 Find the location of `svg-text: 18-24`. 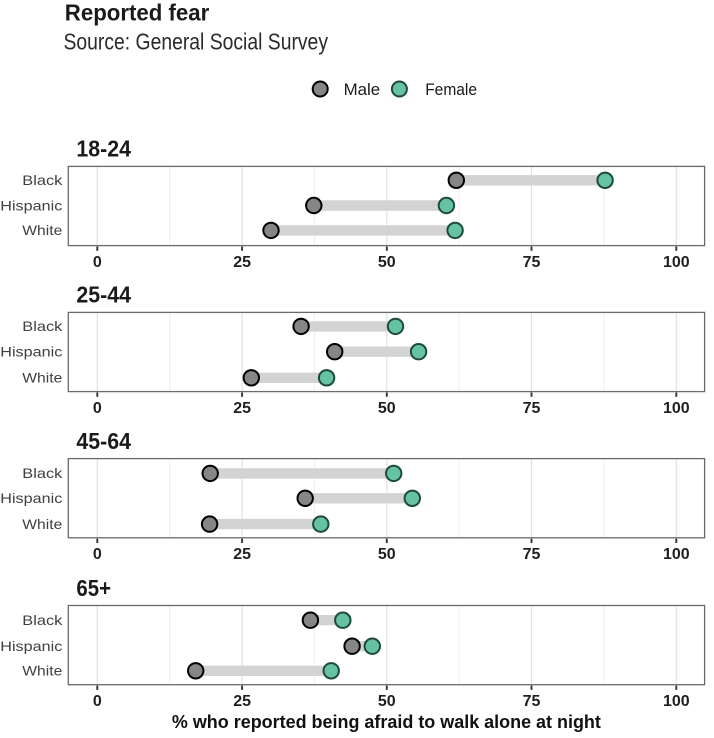

svg-text: 18-24 is located at coordinates (103, 149).